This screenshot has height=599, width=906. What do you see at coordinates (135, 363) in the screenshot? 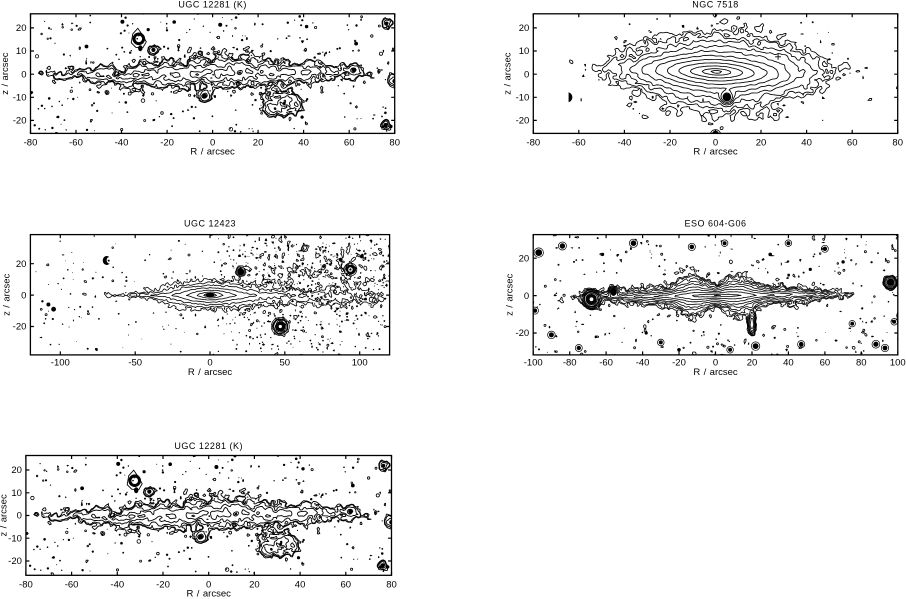
I see `svg-text: -50` at bounding box center [135, 363].